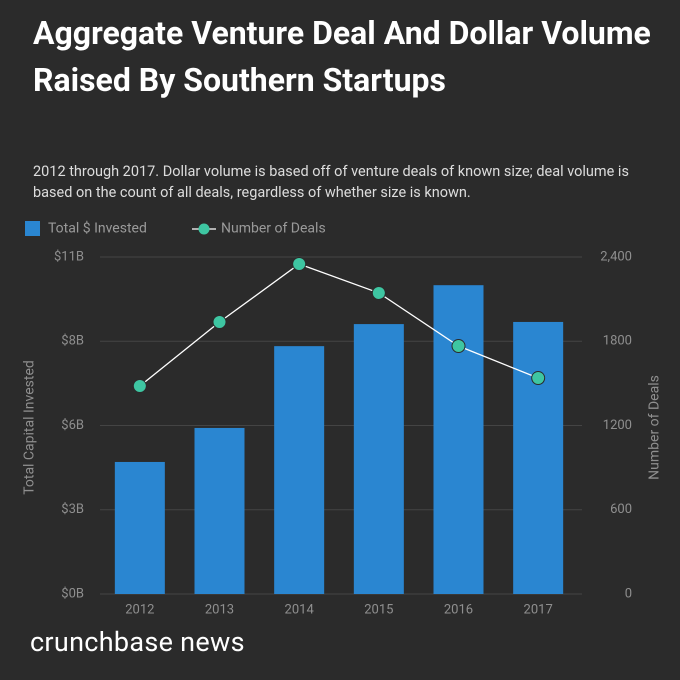 The image size is (680, 680). What do you see at coordinates (72, 509) in the screenshot?
I see `y-tick-label: $3B` at bounding box center [72, 509].